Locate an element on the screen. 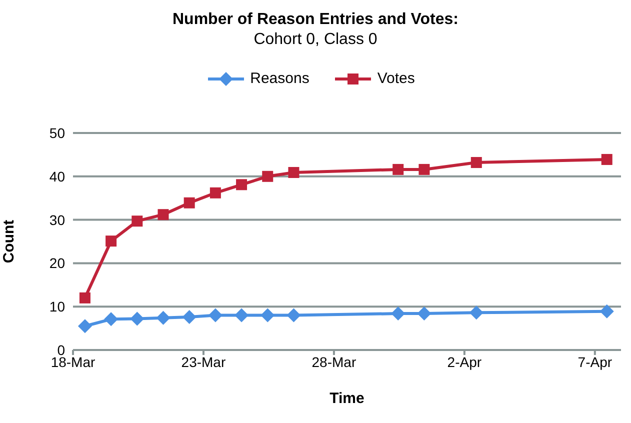  y-tick-label: 40 is located at coordinates (57, 176).